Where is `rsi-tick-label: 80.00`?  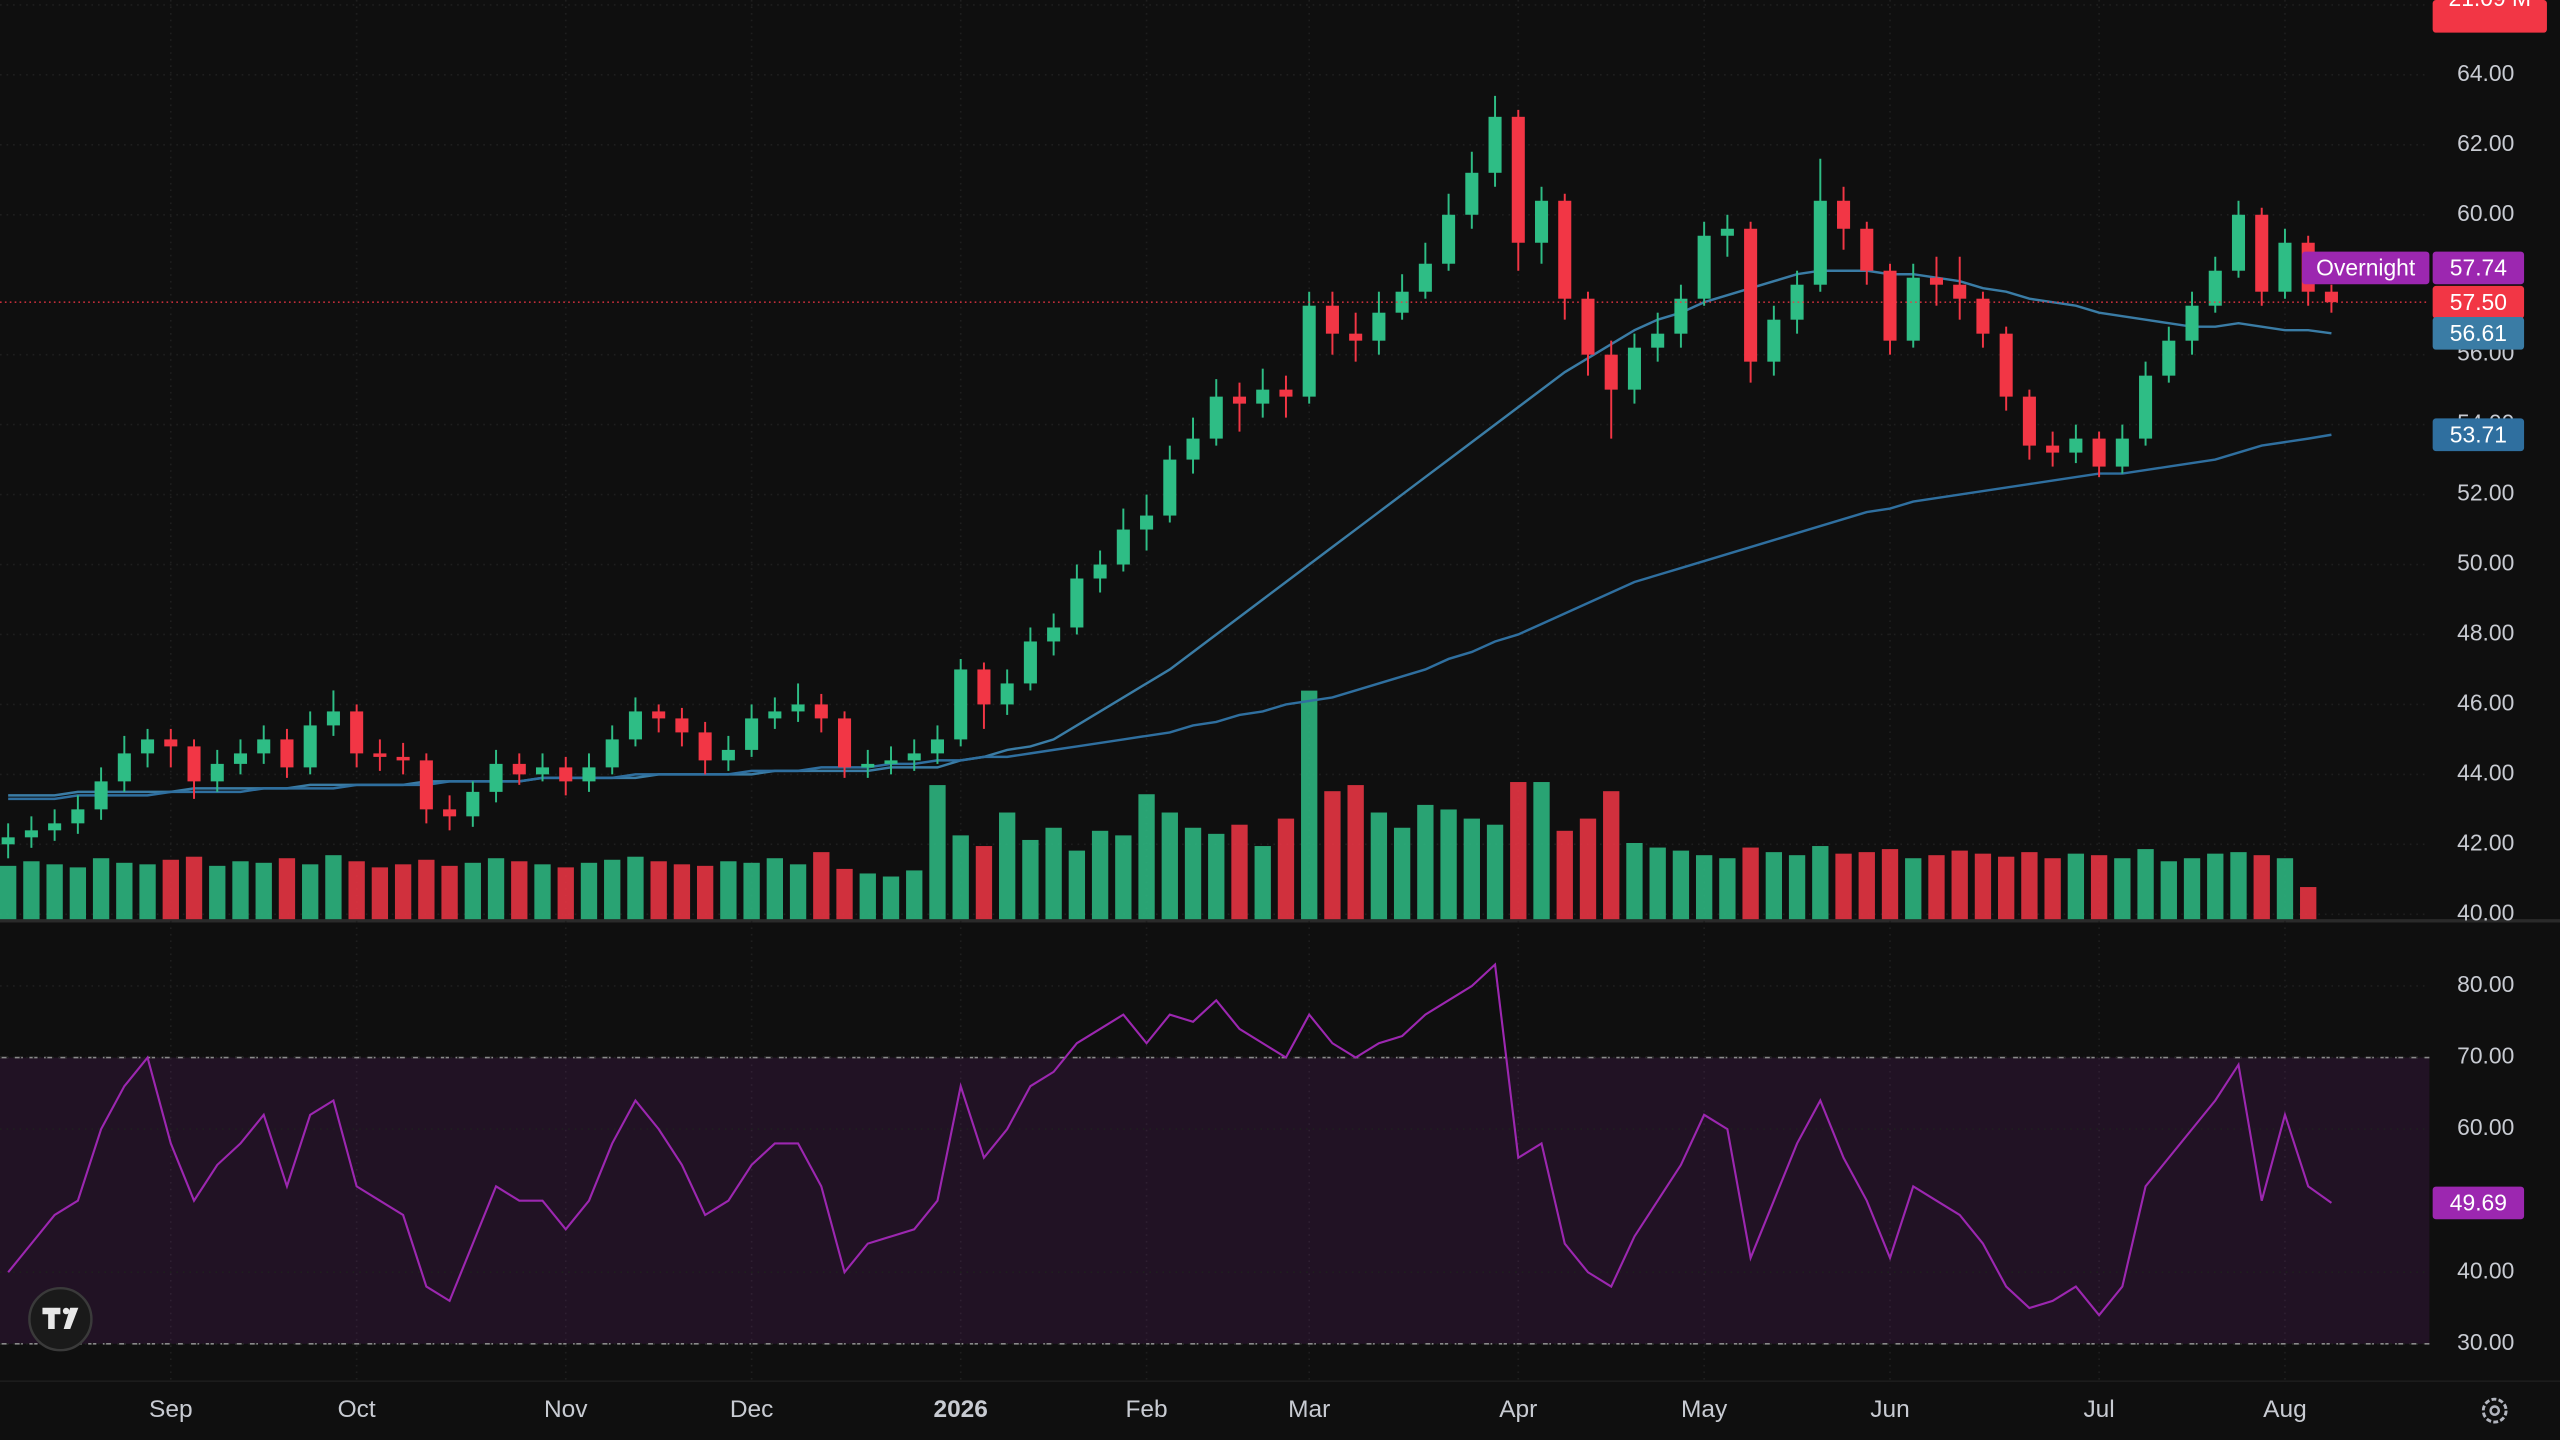
rsi-tick-label: 80.00 is located at coordinates (2485, 984).